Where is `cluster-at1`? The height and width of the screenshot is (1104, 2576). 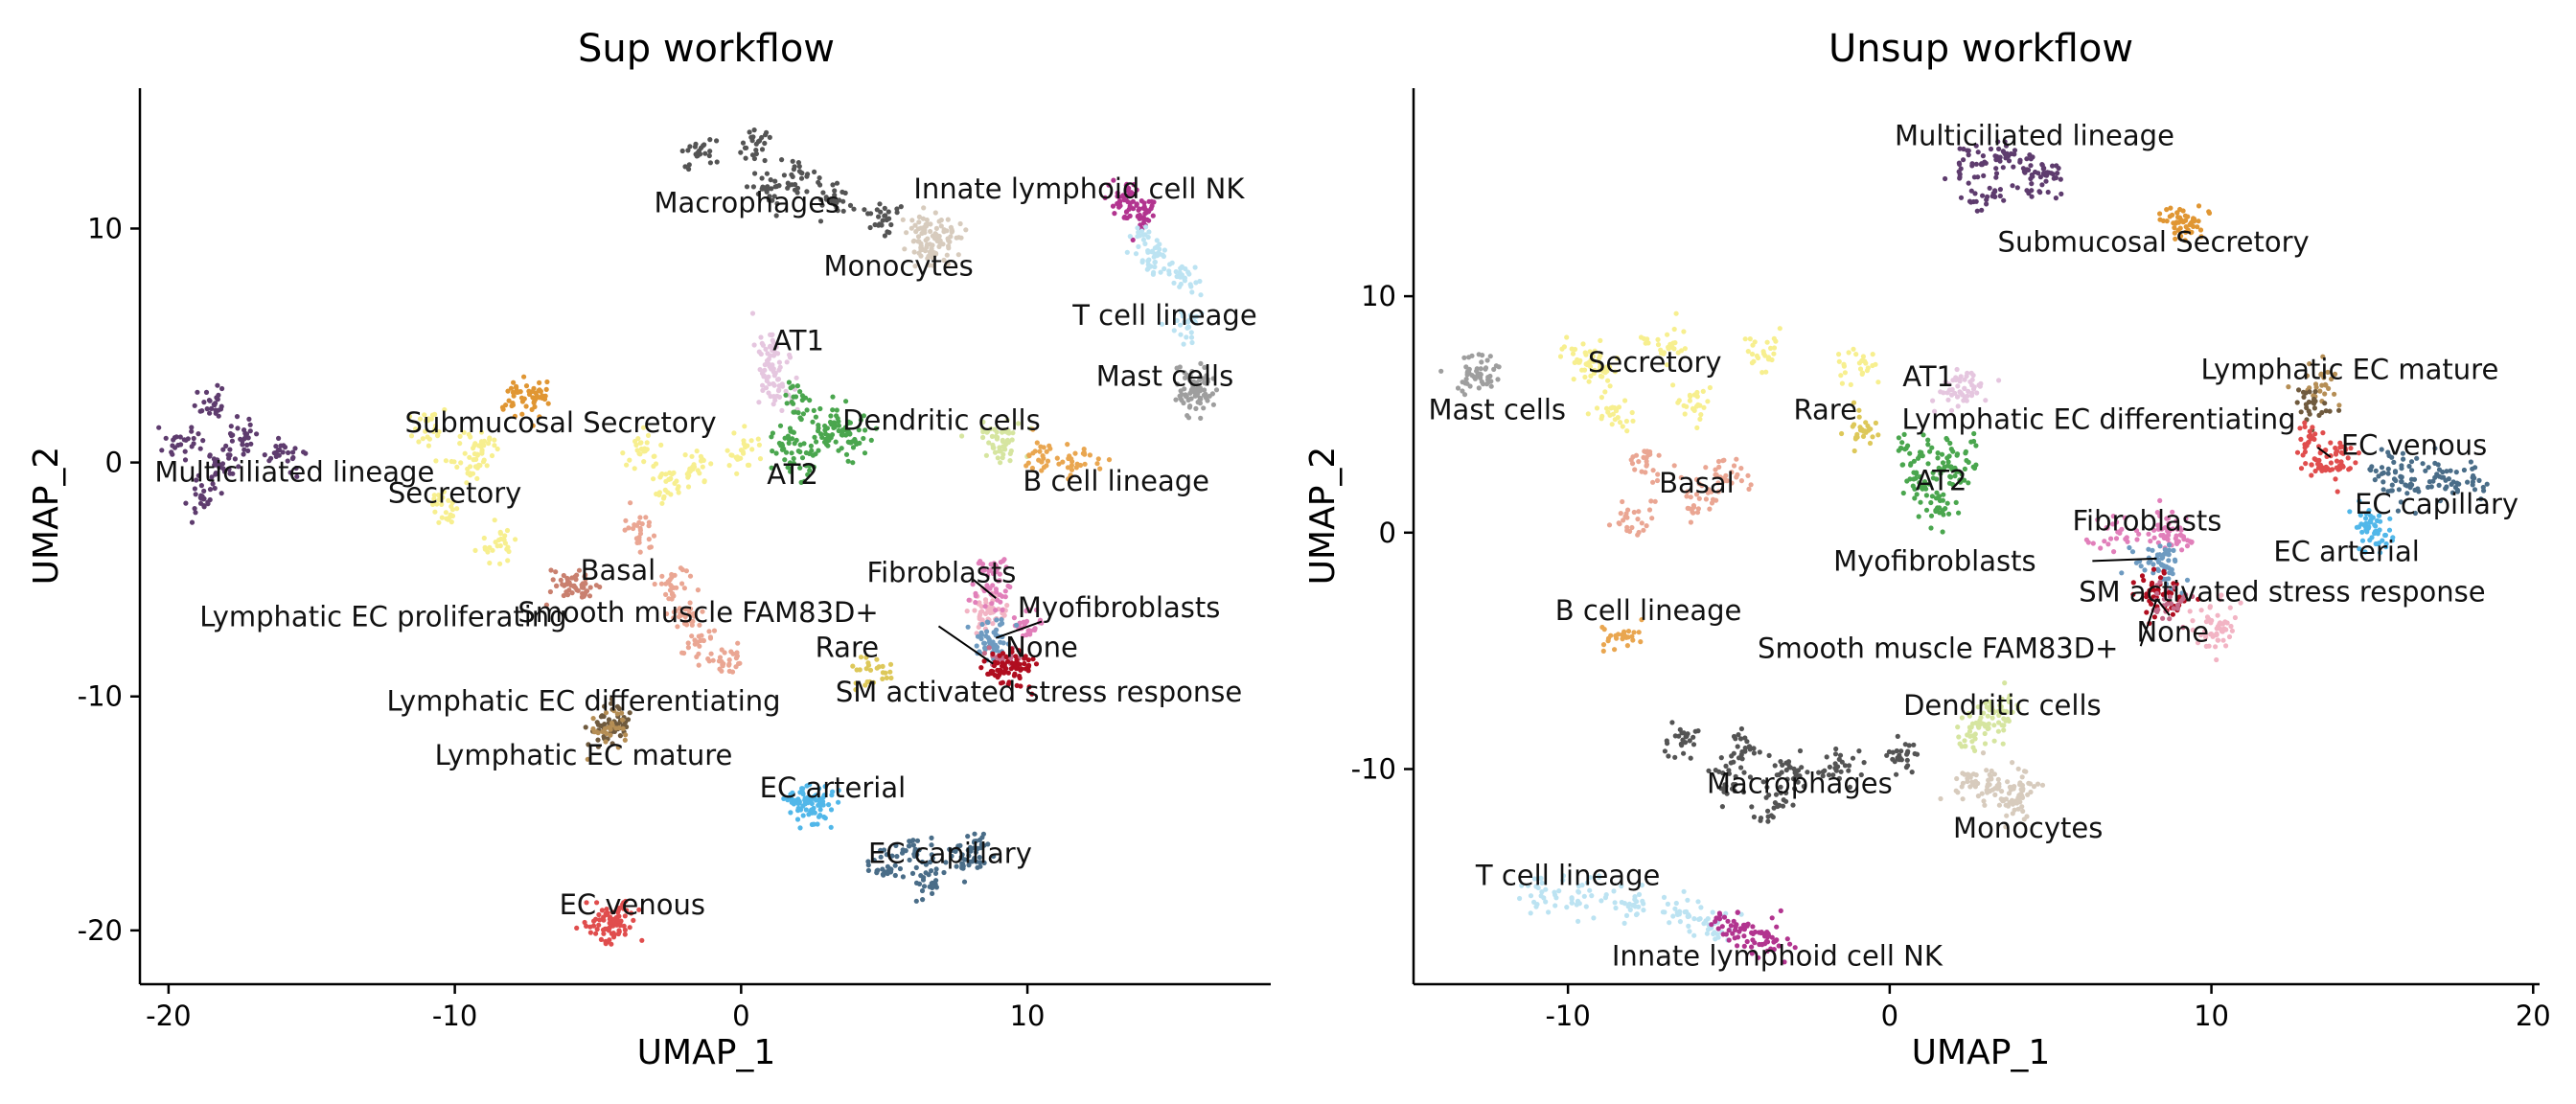 cluster-at1 is located at coordinates (1966, 390).